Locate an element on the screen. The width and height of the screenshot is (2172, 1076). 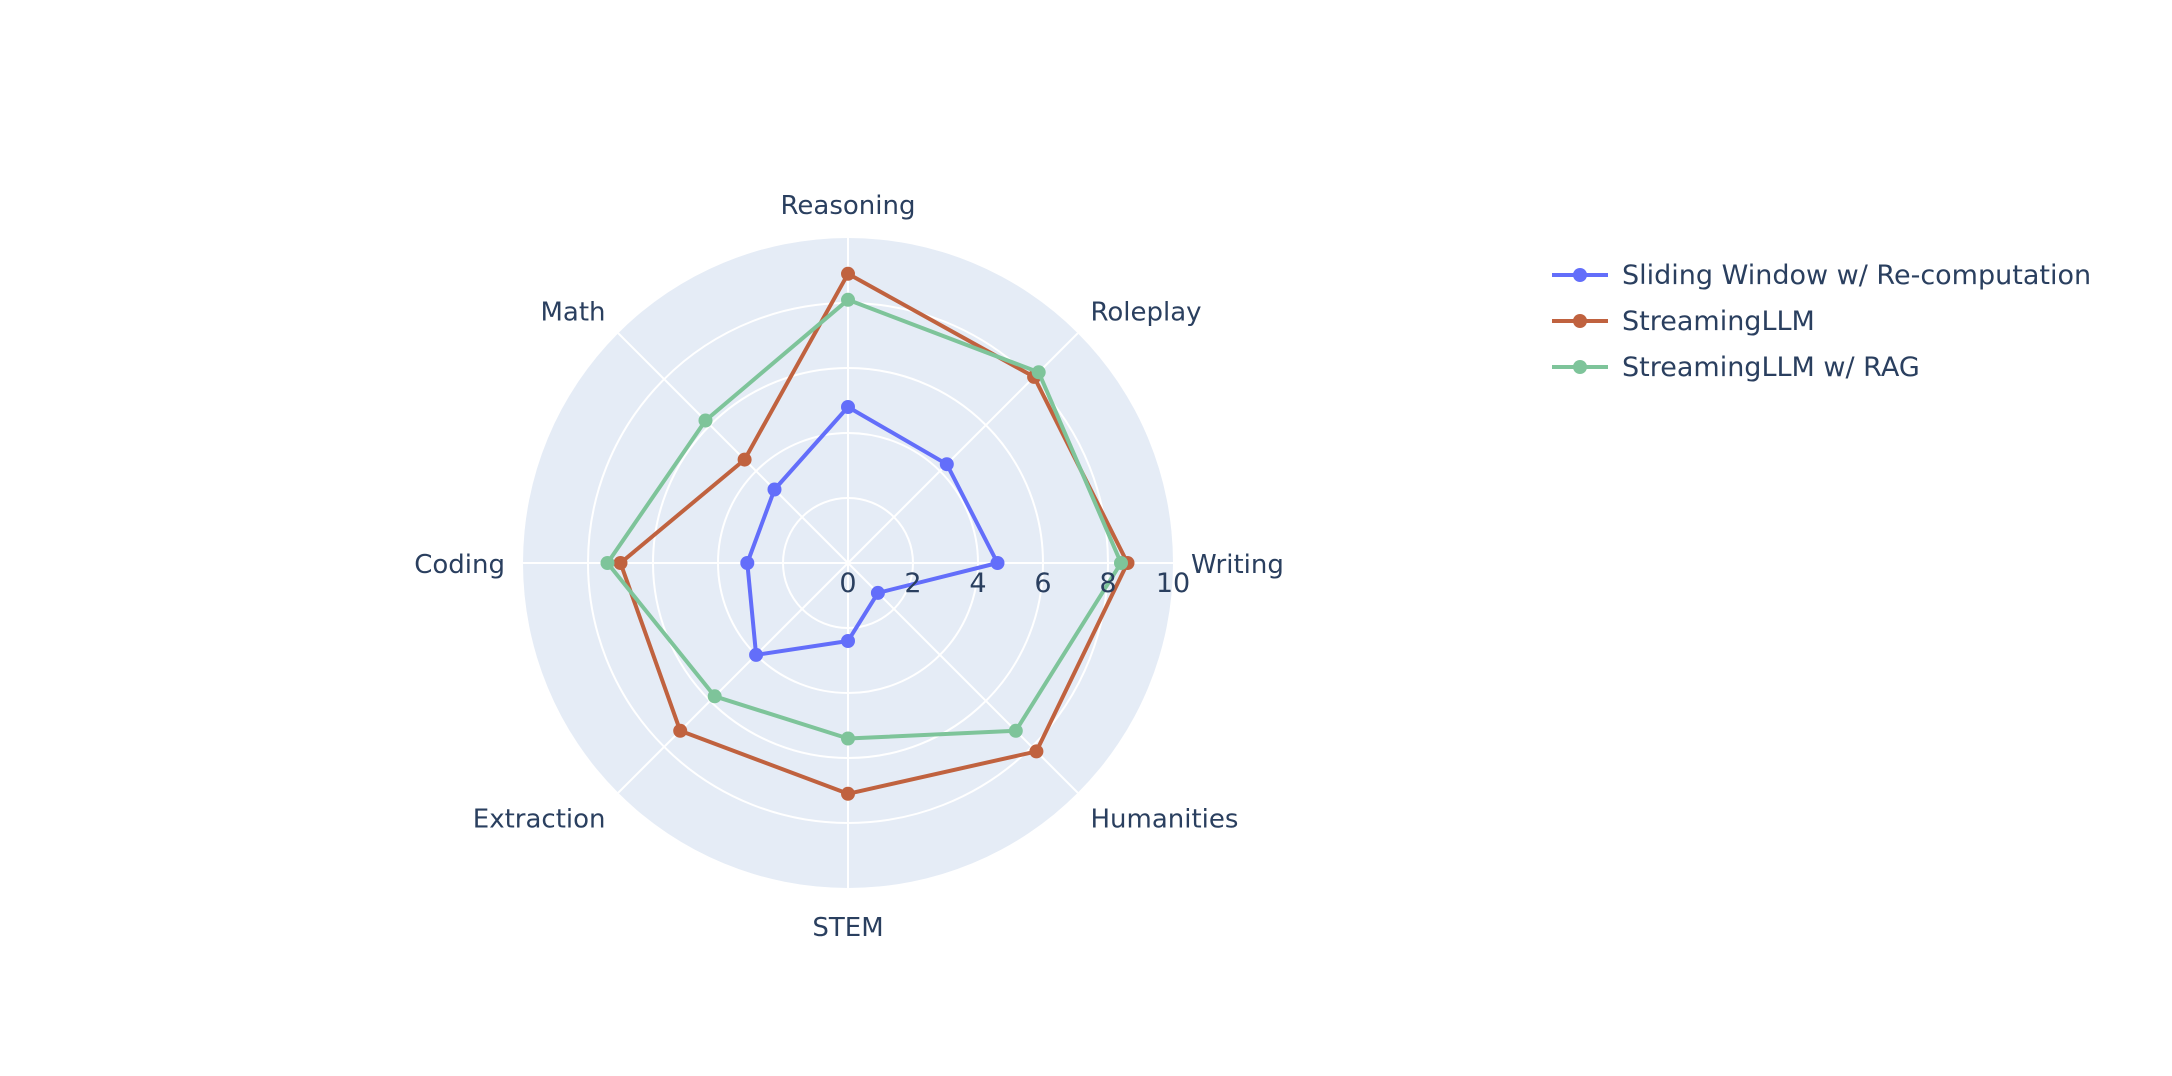
axis-label-extraction: Extraction is located at coordinates (539, 820).